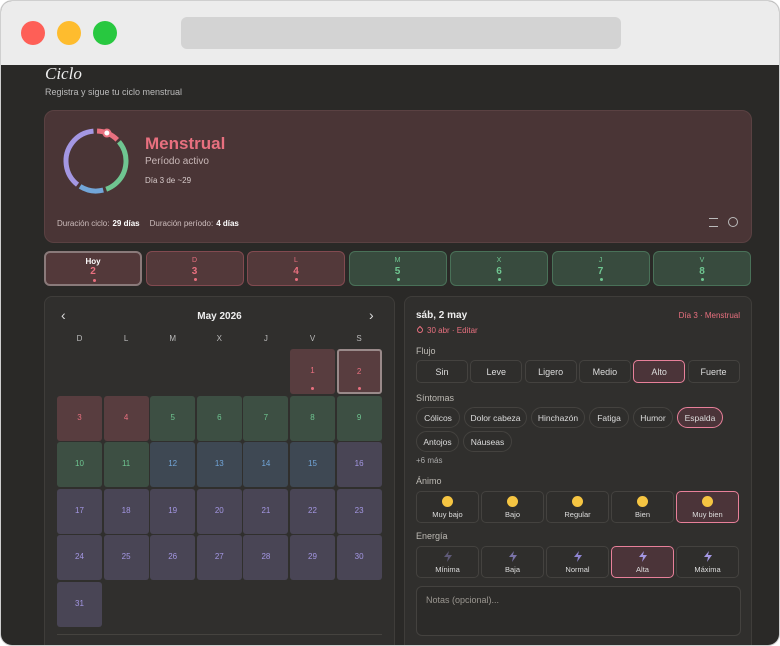  What do you see at coordinates (452, 330) in the screenshot?
I see `period-start: 30 abr · Editar` at bounding box center [452, 330].